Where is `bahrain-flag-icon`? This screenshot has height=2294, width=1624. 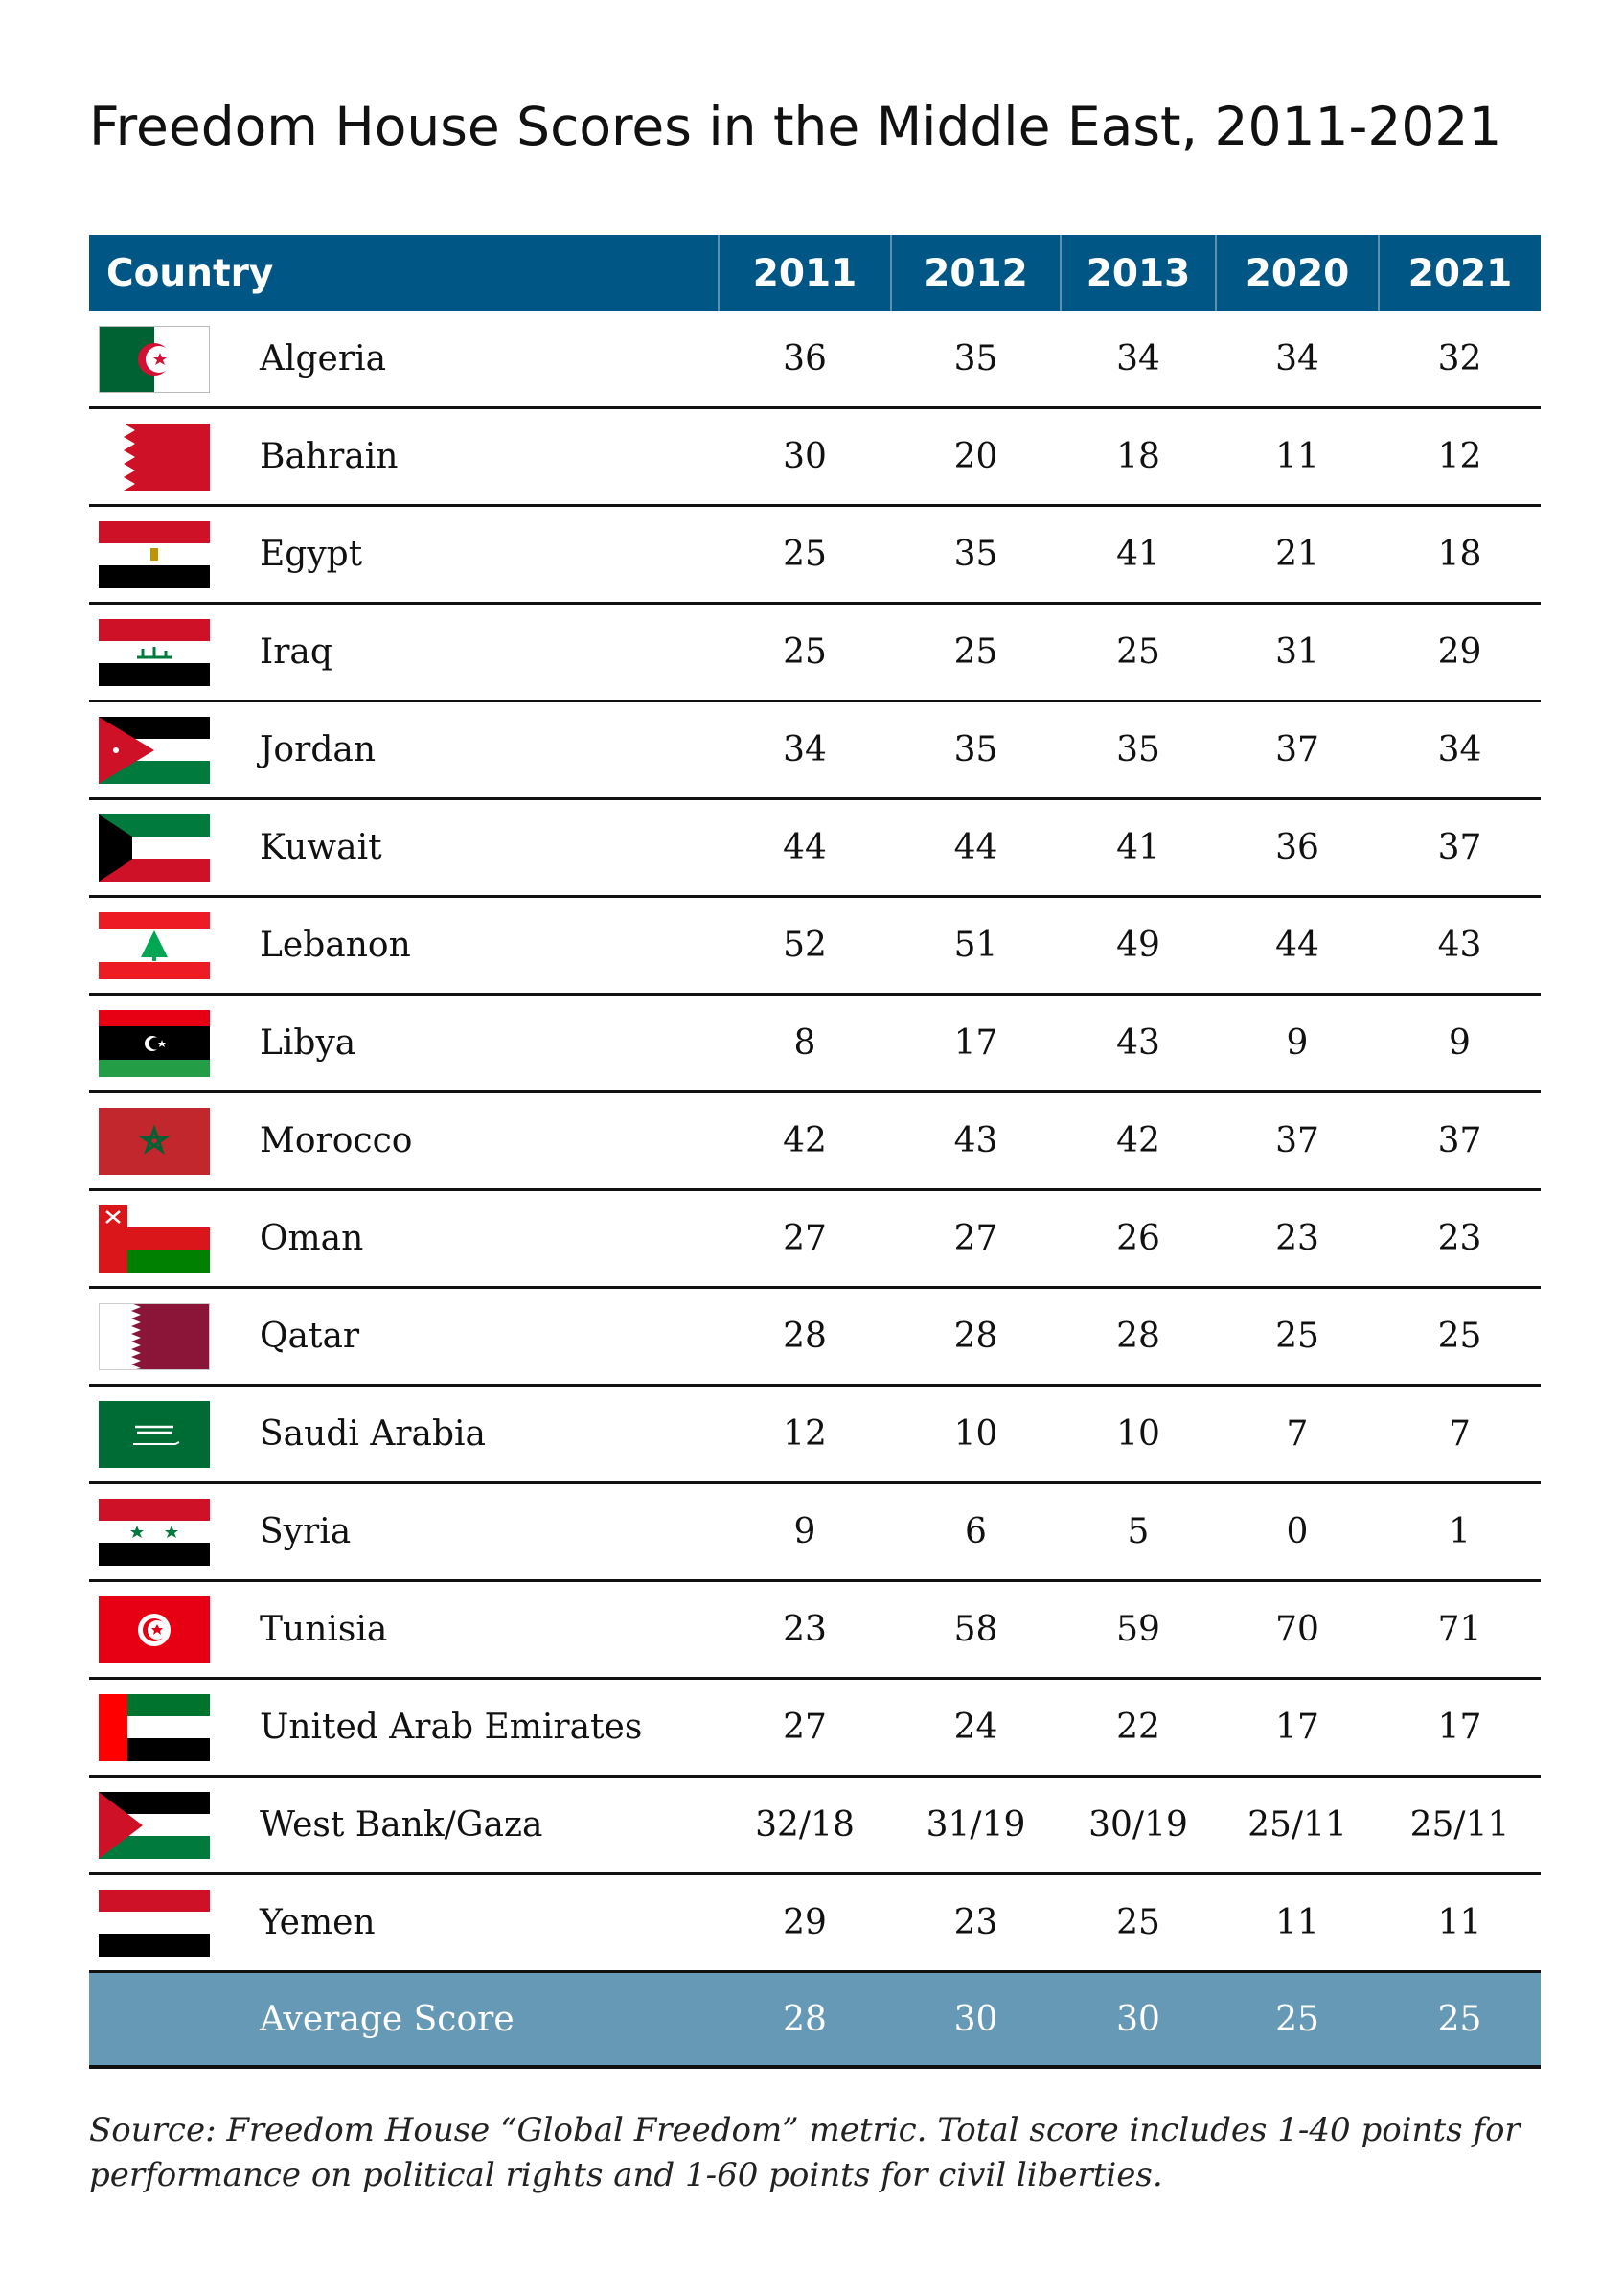
bahrain-flag-icon is located at coordinates (154, 457).